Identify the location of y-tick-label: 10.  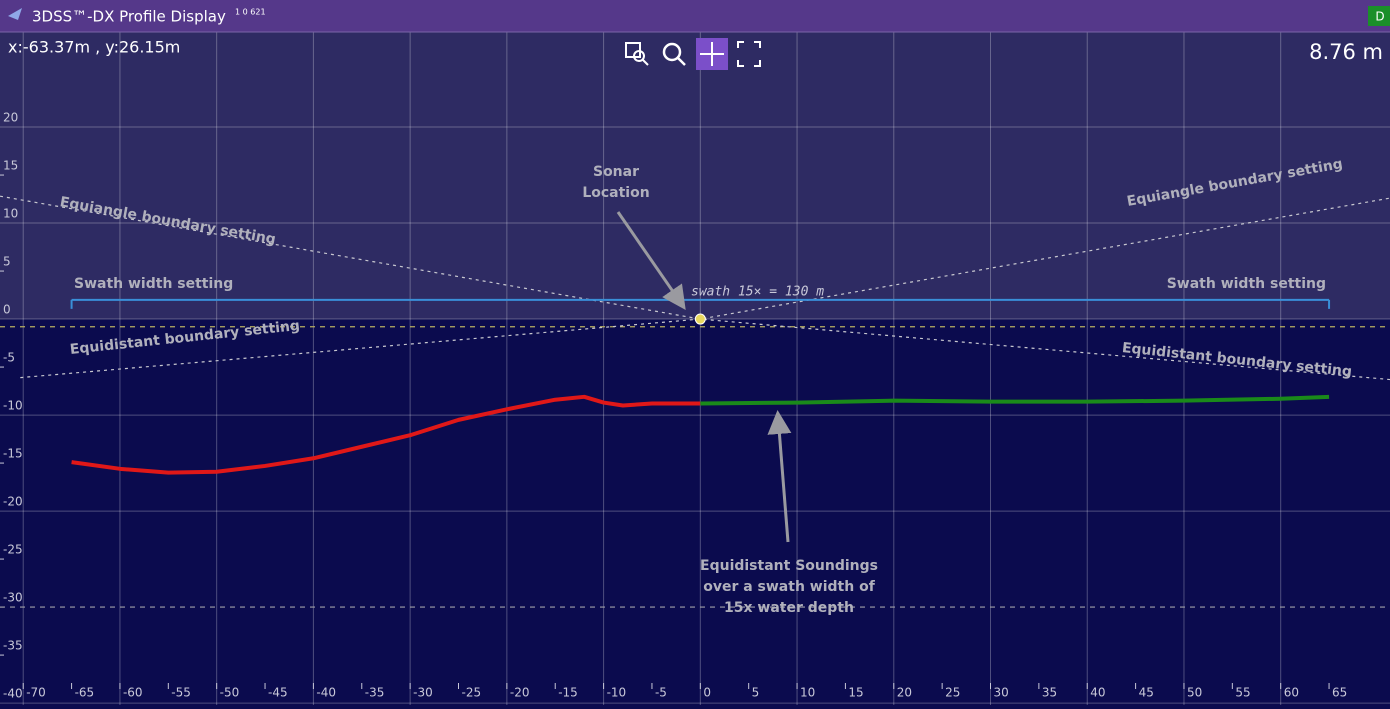
(10, 214).